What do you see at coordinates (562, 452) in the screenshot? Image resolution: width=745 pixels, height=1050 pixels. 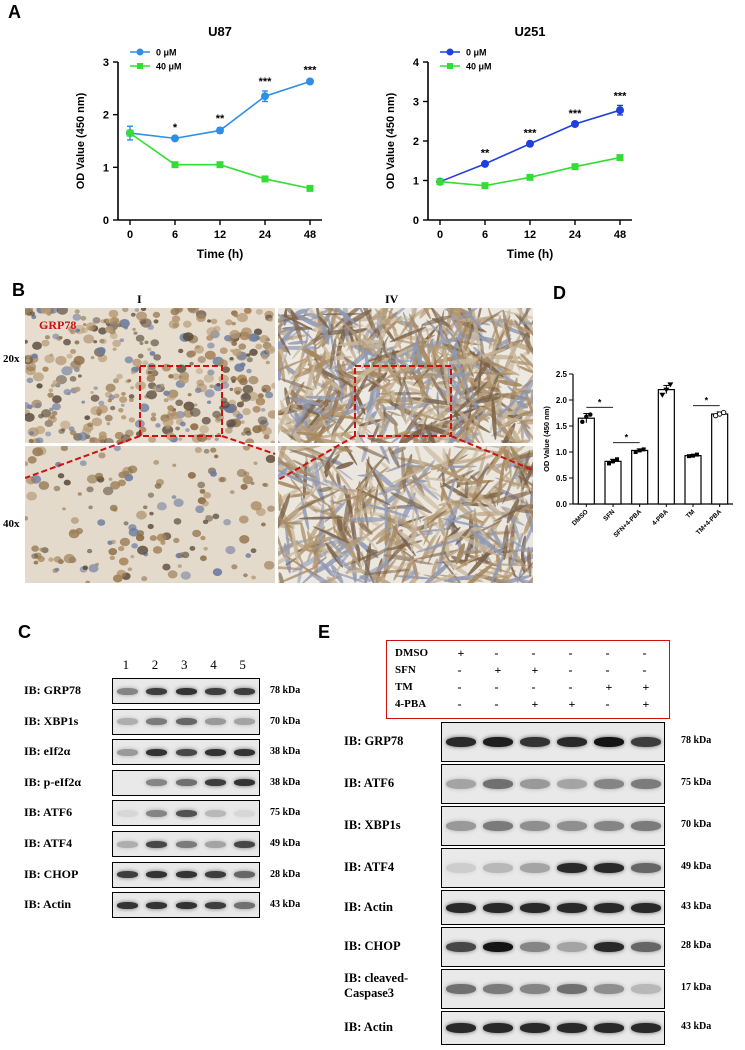 I see `y-tick-label: 1.0` at bounding box center [562, 452].